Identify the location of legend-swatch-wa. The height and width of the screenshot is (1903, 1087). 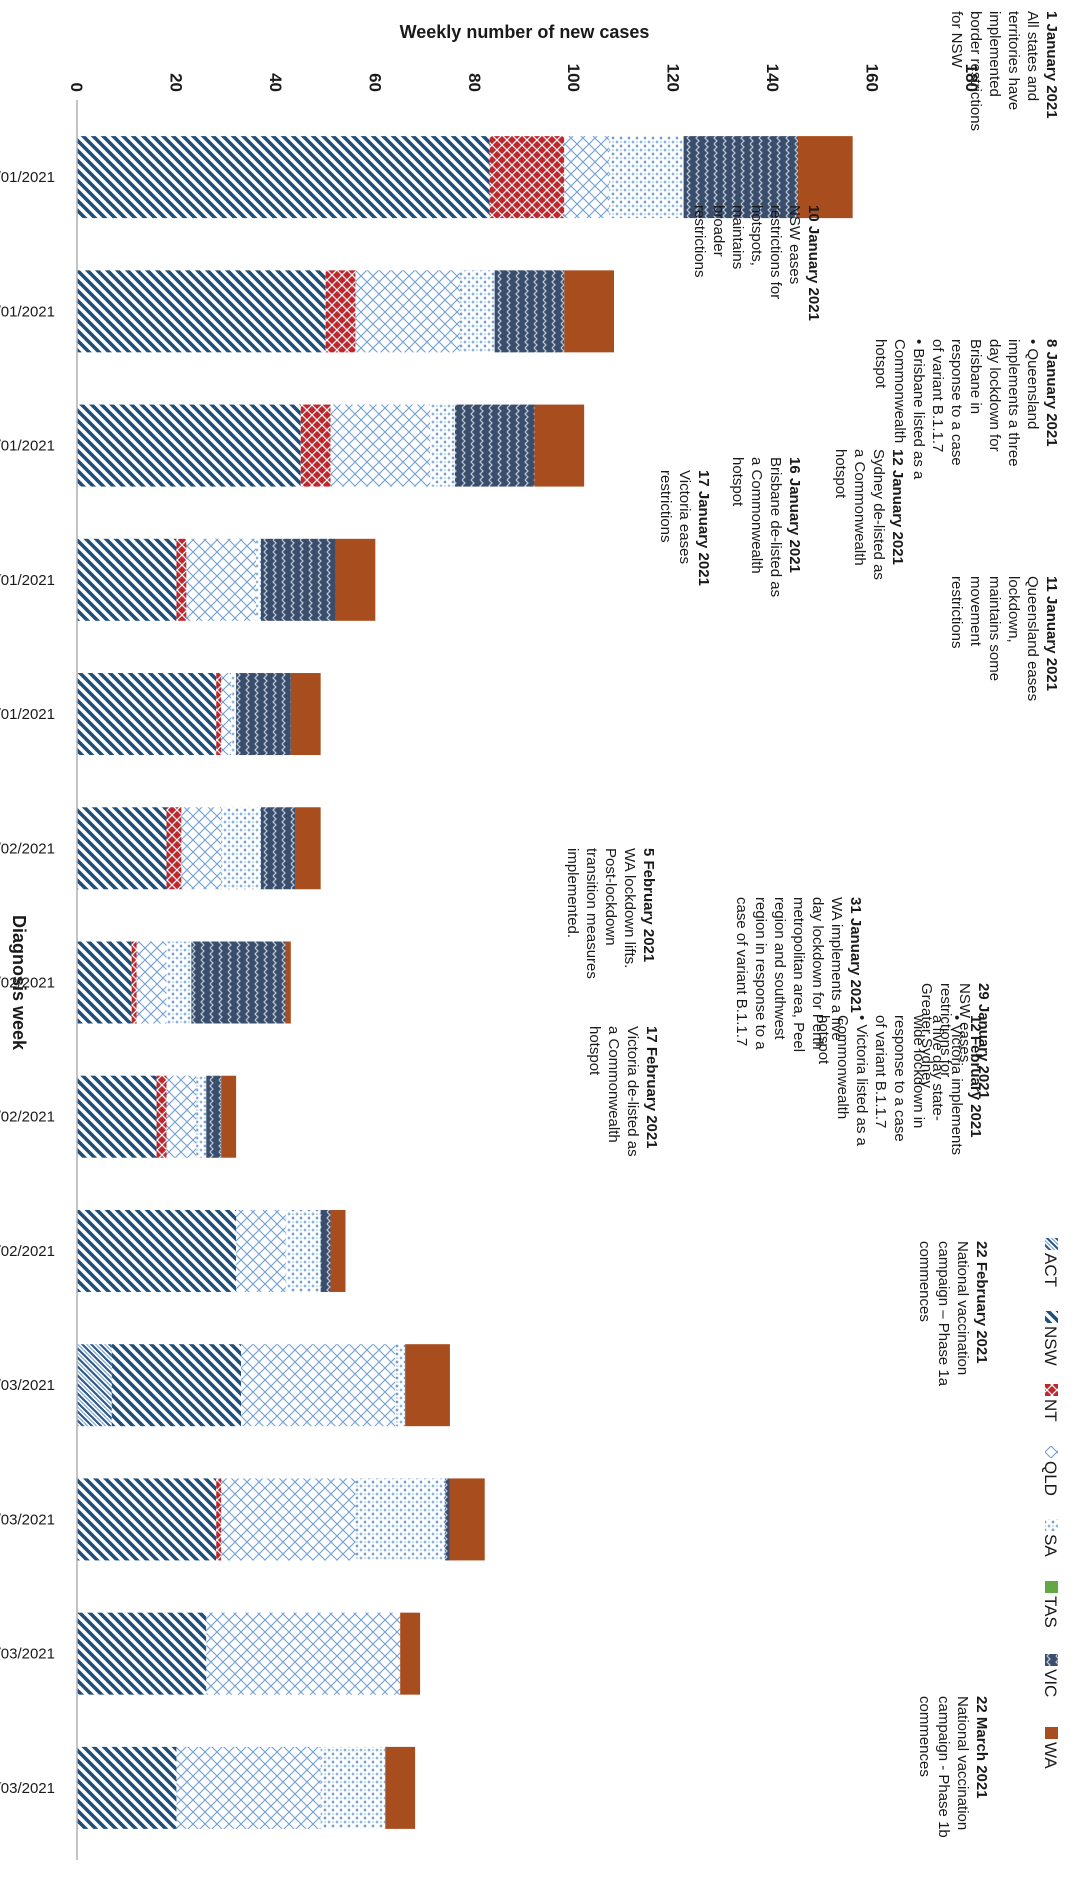
(1051, 1733).